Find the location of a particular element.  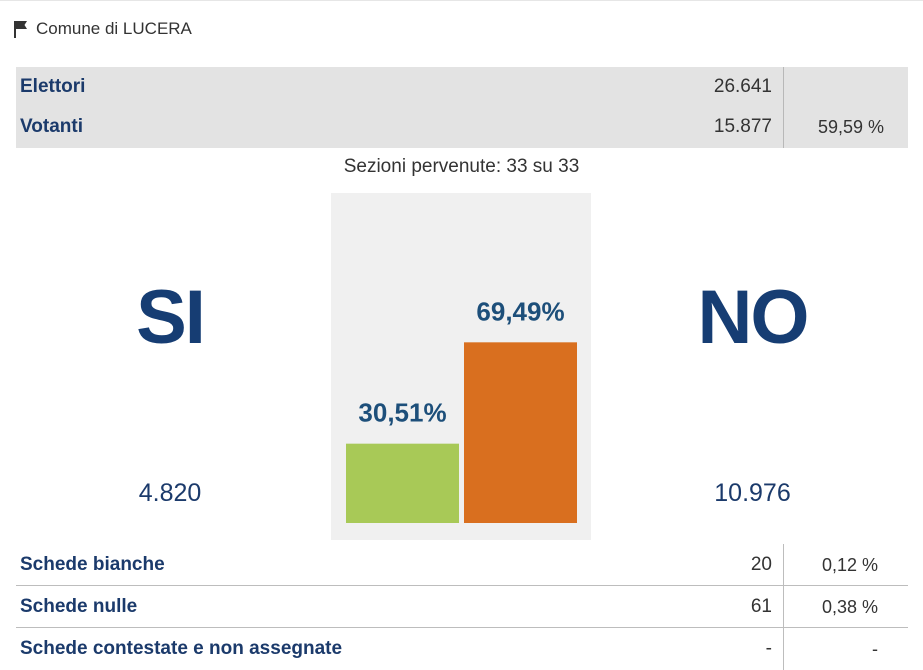

elettori-label: Elettori is located at coordinates (53, 86).